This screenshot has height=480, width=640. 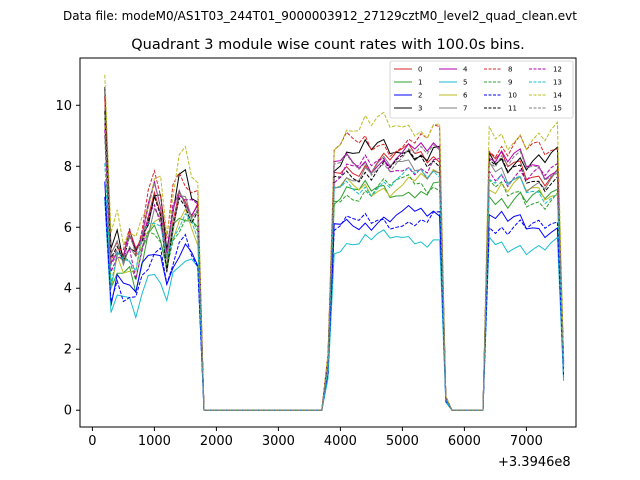 I want to click on legend-label-15: 15, so click(x=557, y=109).